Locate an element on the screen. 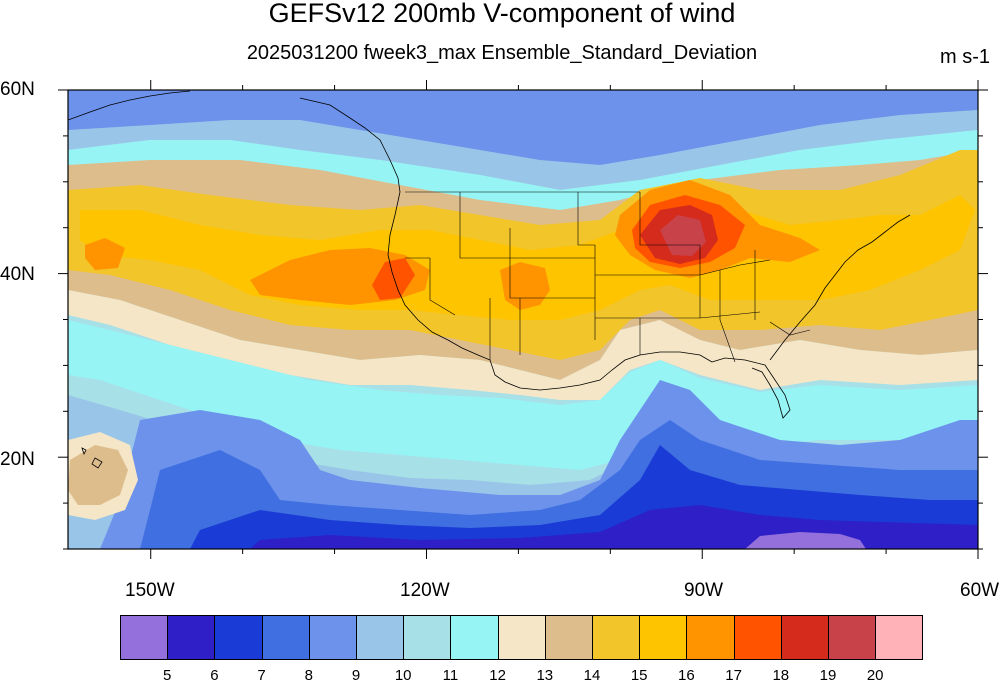  colorbar-label: 6 is located at coordinates (214, 675).